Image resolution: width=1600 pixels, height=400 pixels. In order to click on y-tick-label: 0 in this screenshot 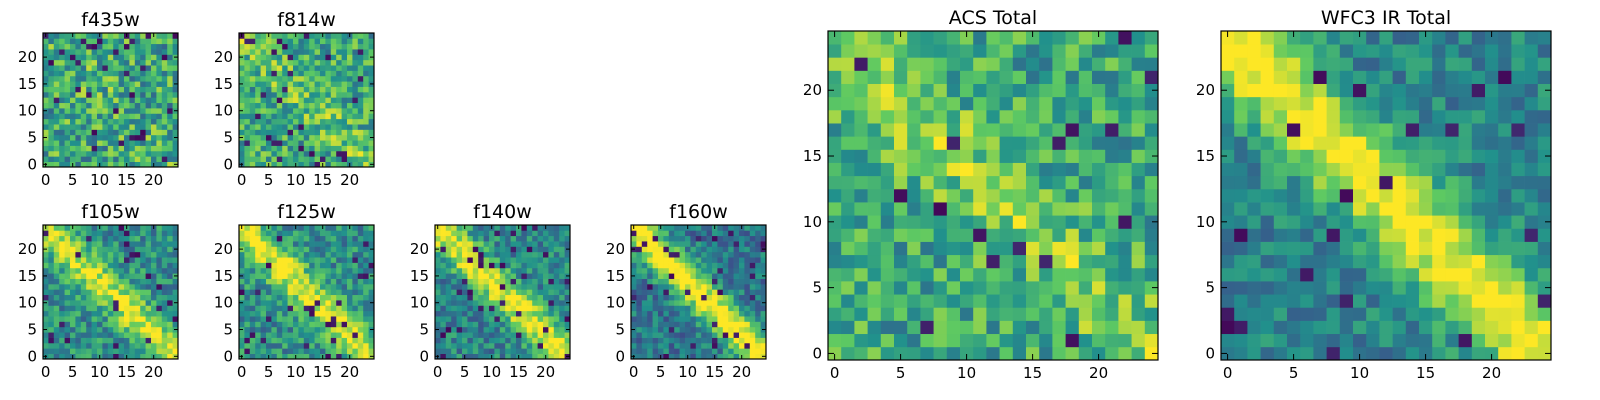, I will do `click(620, 356)`.